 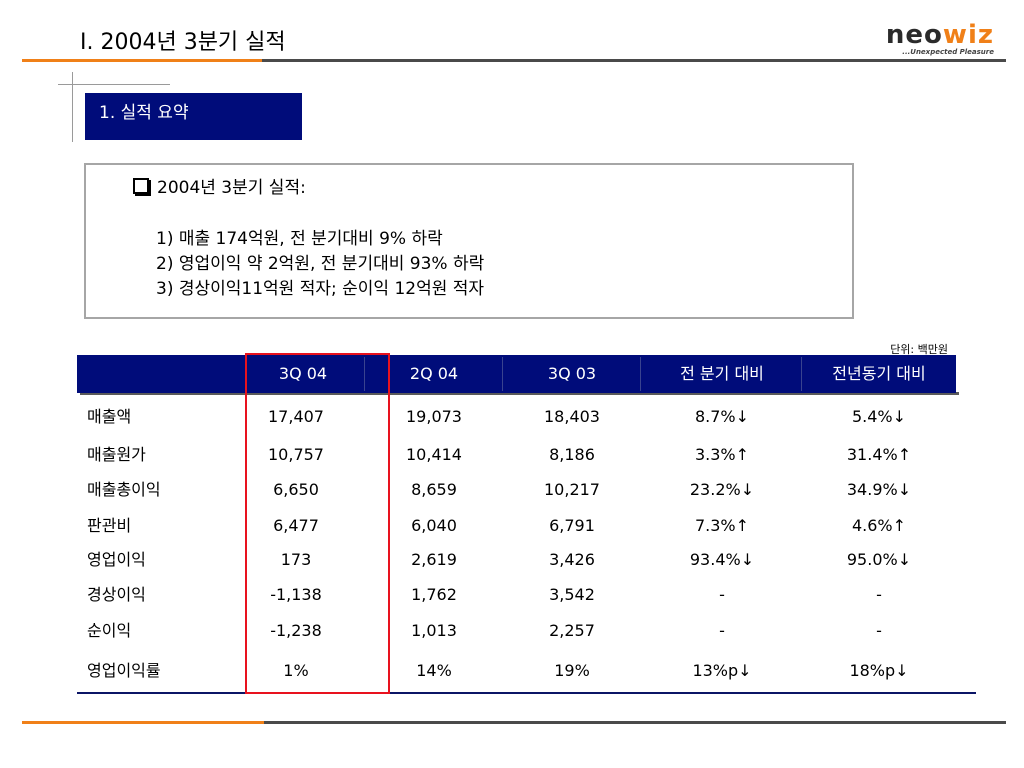 What do you see at coordinates (517, 490) in the screenshot?
I see `table-row: 매출총이익 6,650 8,659 10,217 23.2%↓ 34.9%↓` at bounding box center [517, 490].